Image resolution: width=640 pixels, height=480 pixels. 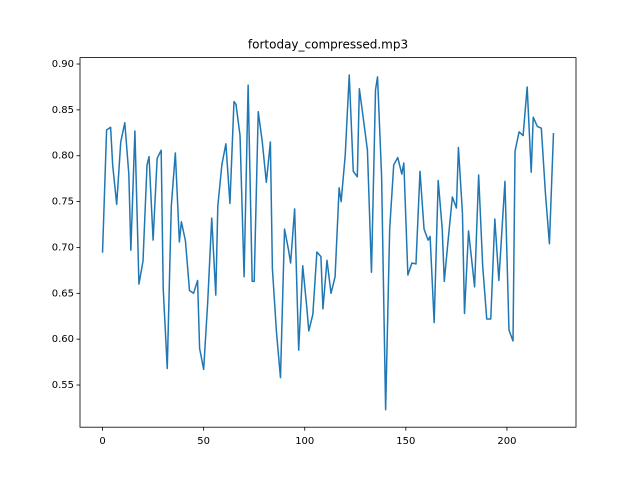 I want to click on y-tick-label: 0.75, so click(x=63, y=202).